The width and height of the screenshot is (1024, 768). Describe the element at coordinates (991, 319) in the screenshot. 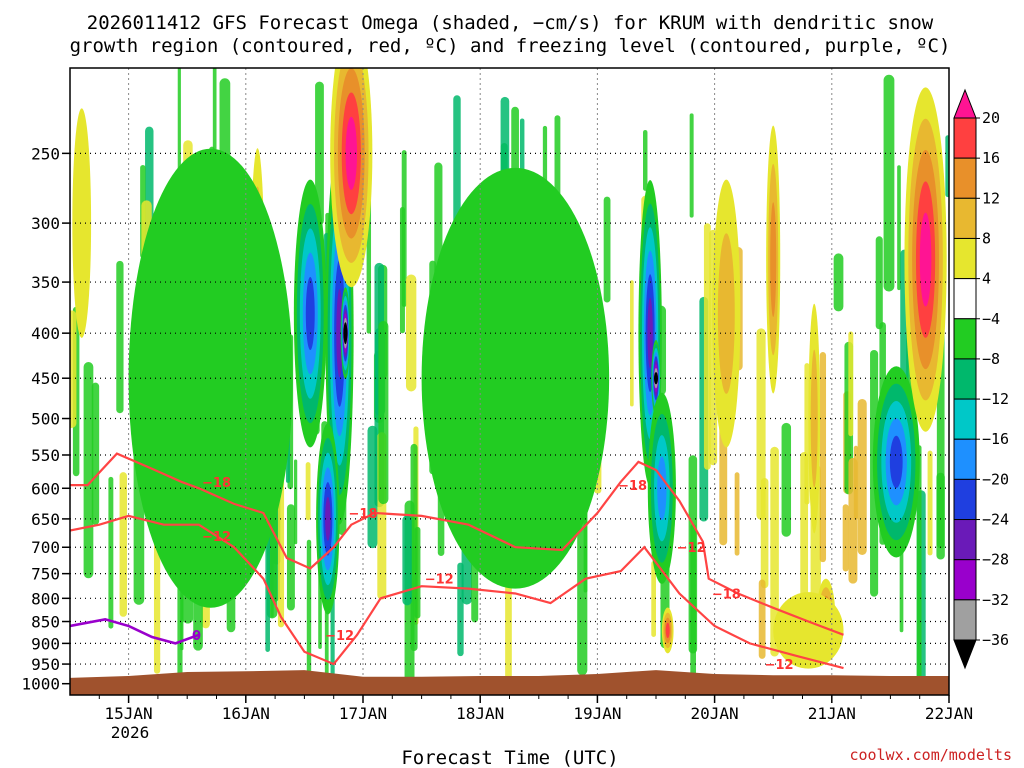

I see `colorbar-label: −4` at that location.